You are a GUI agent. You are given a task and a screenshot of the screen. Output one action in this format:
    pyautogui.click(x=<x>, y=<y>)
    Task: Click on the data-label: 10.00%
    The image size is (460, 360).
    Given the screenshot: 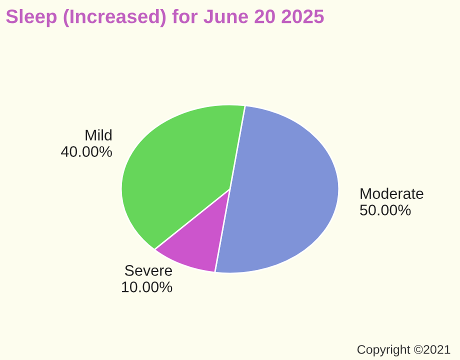 What is the action you would take?
    pyautogui.click(x=147, y=287)
    